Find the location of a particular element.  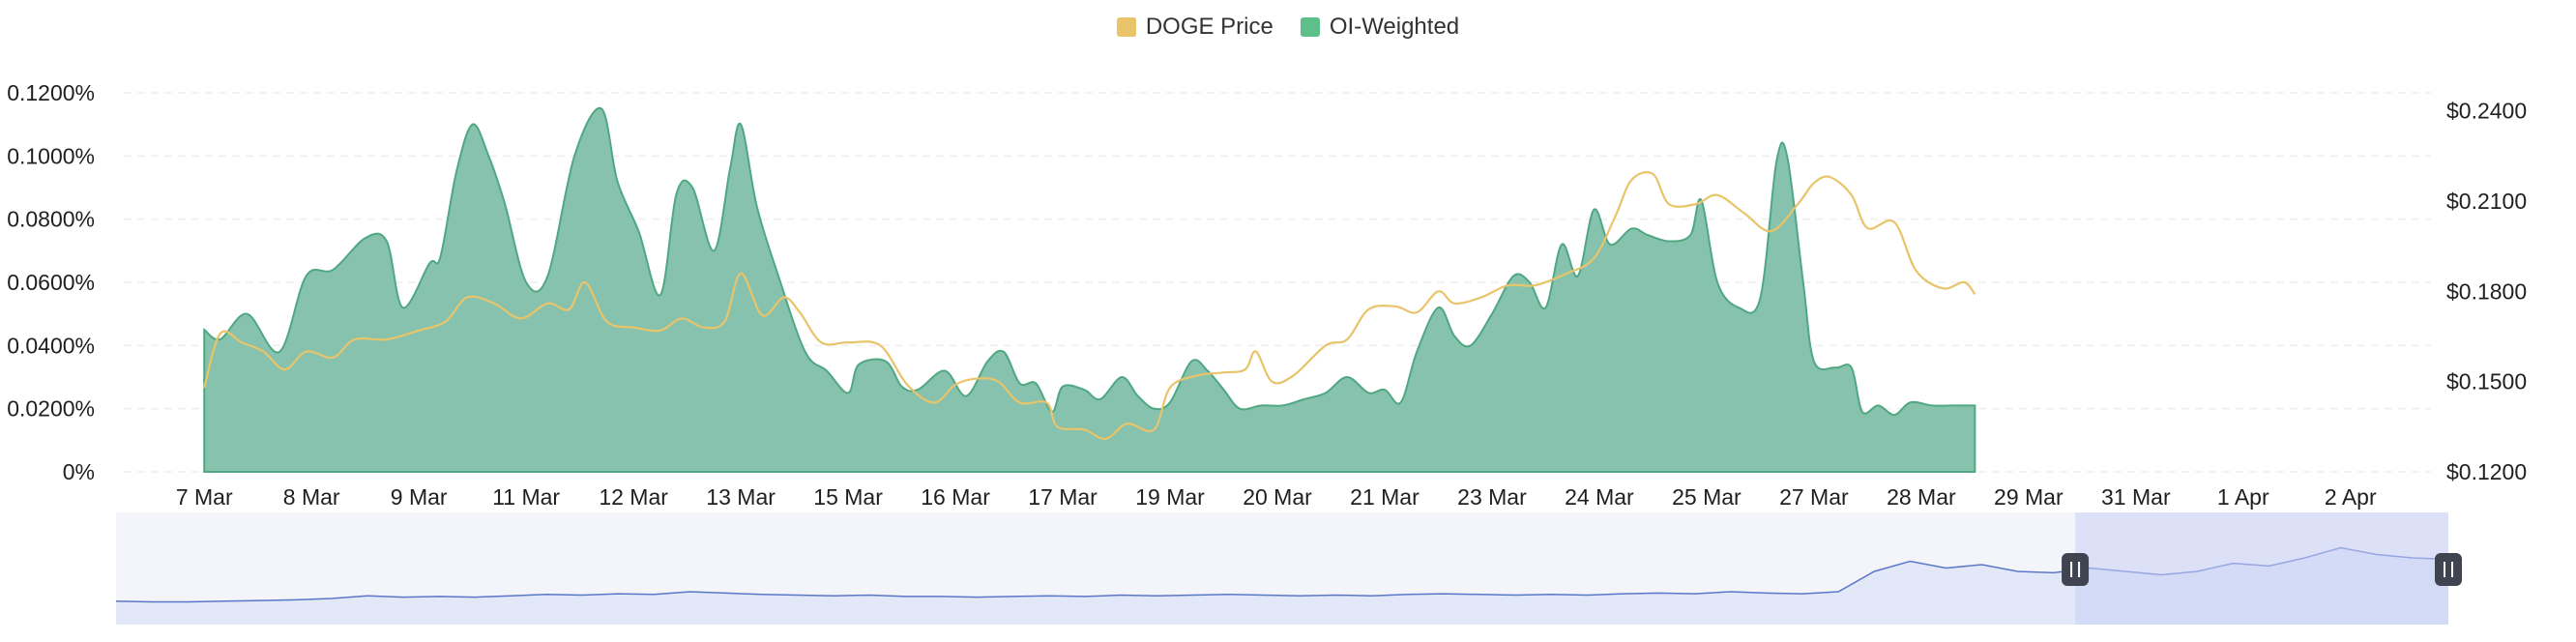

legend-label-doge-price: DOGE Price is located at coordinates (1209, 27).